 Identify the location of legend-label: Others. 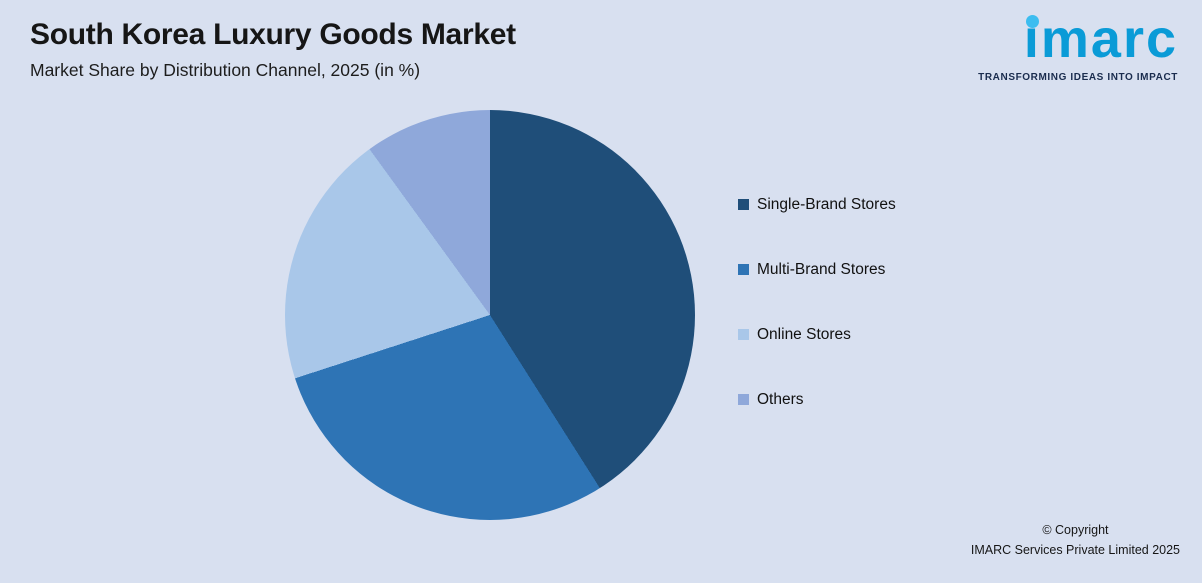
(780, 399).